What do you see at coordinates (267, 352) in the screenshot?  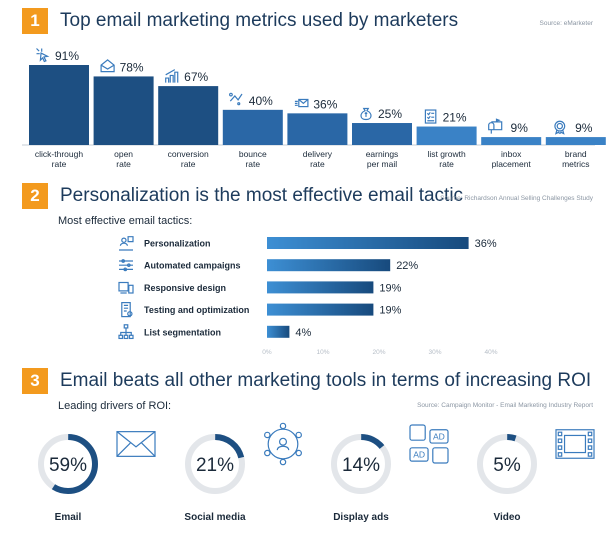 I see `x-tick-label: 0%` at bounding box center [267, 352].